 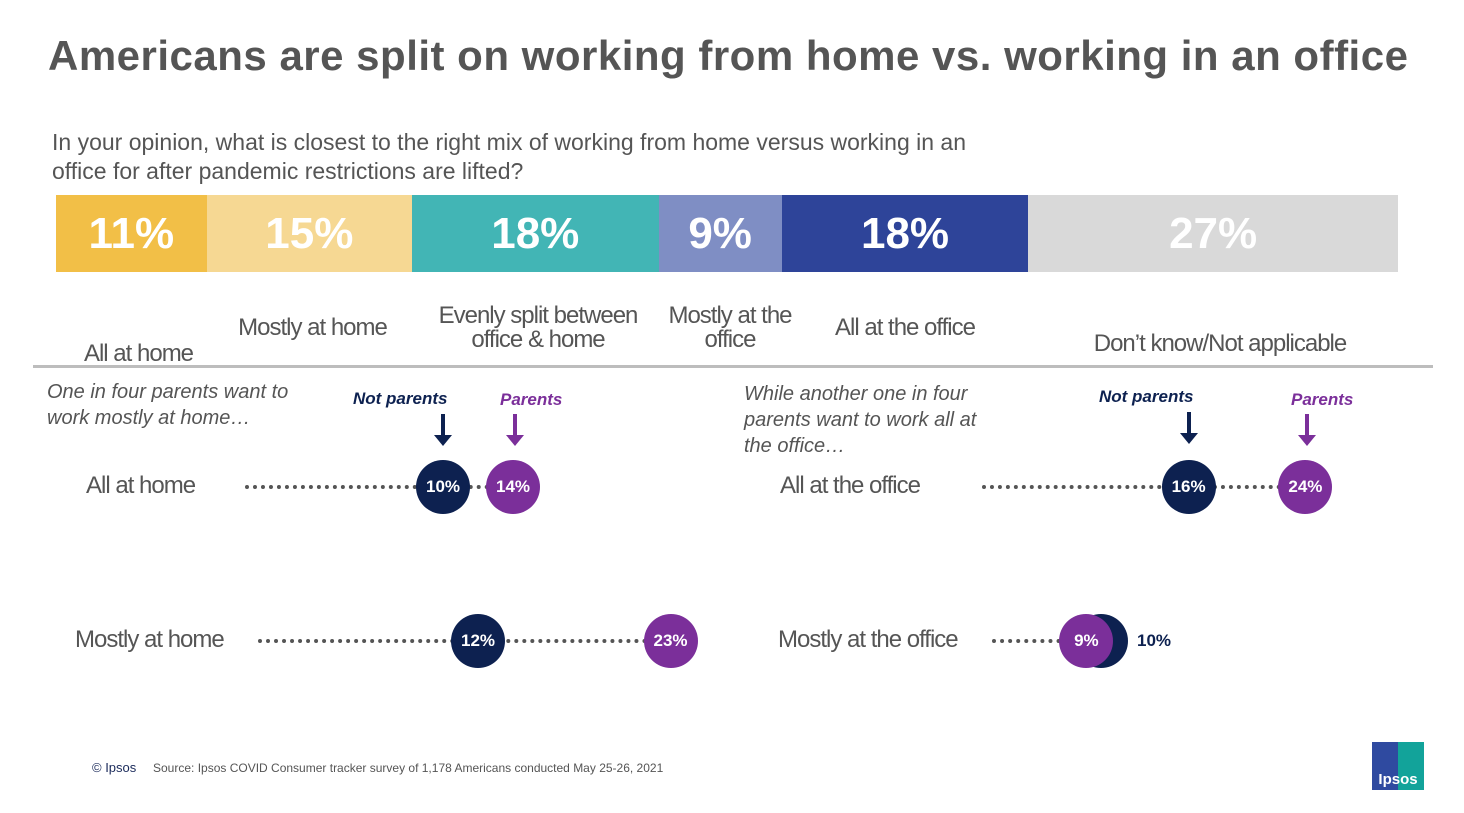 I want to click on divider, so click(x=733, y=366).